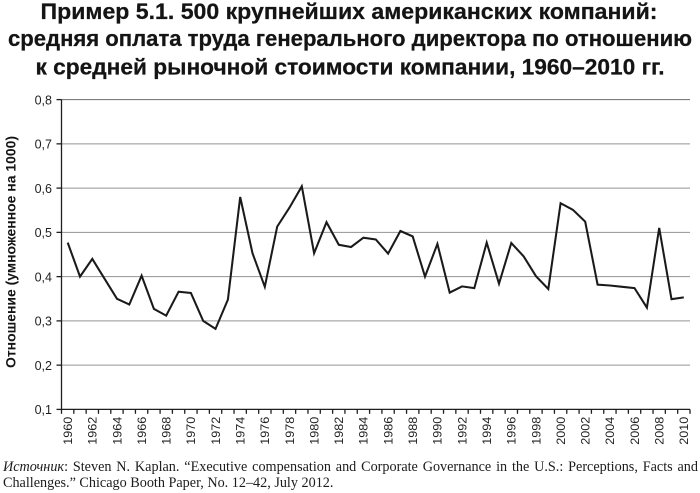 The width and height of the screenshot is (700, 493). Describe the element at coordinates (142, 430) in the screenshot. I see `svg-text: 1966` at that location.